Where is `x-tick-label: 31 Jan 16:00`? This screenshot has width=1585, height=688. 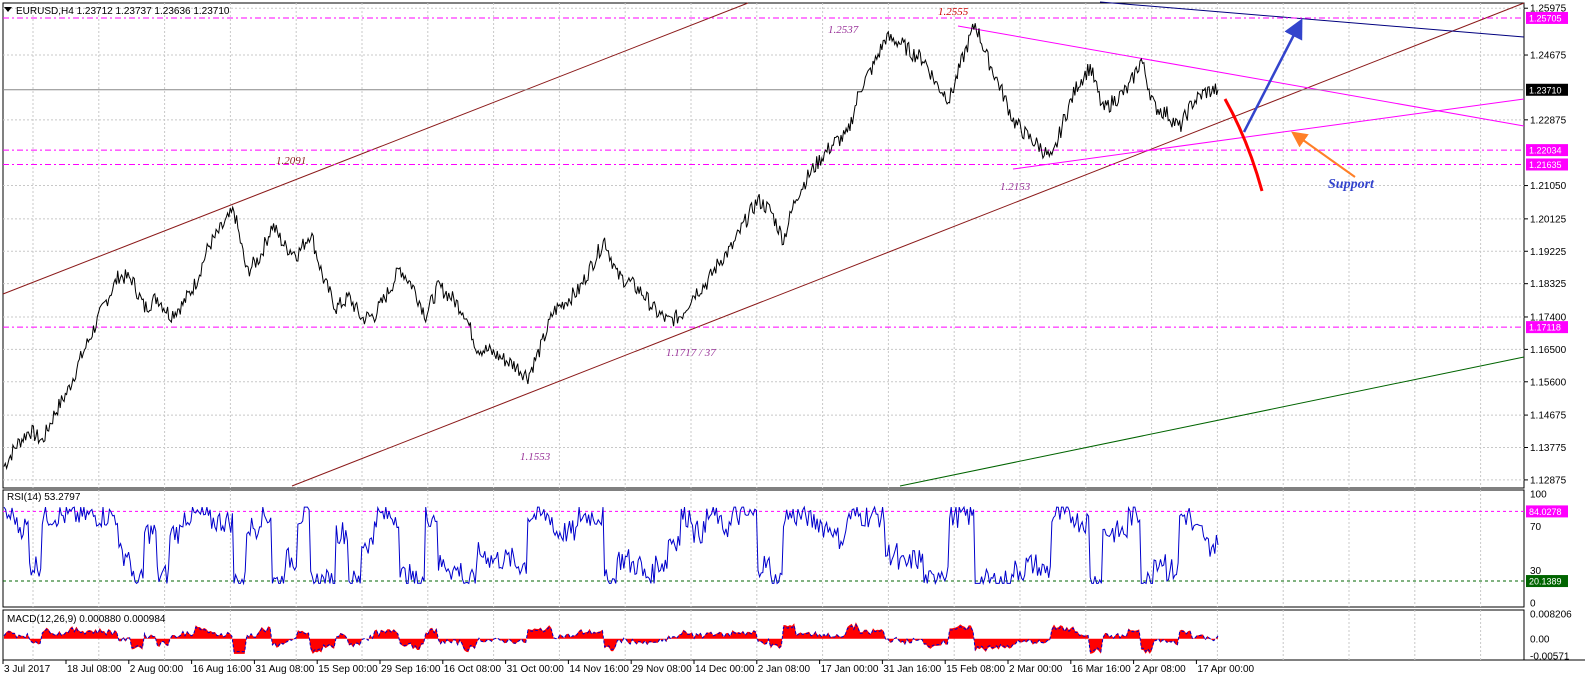
x-tick-label: 31 Jan 16:00 is located at coordinates (912, 669).